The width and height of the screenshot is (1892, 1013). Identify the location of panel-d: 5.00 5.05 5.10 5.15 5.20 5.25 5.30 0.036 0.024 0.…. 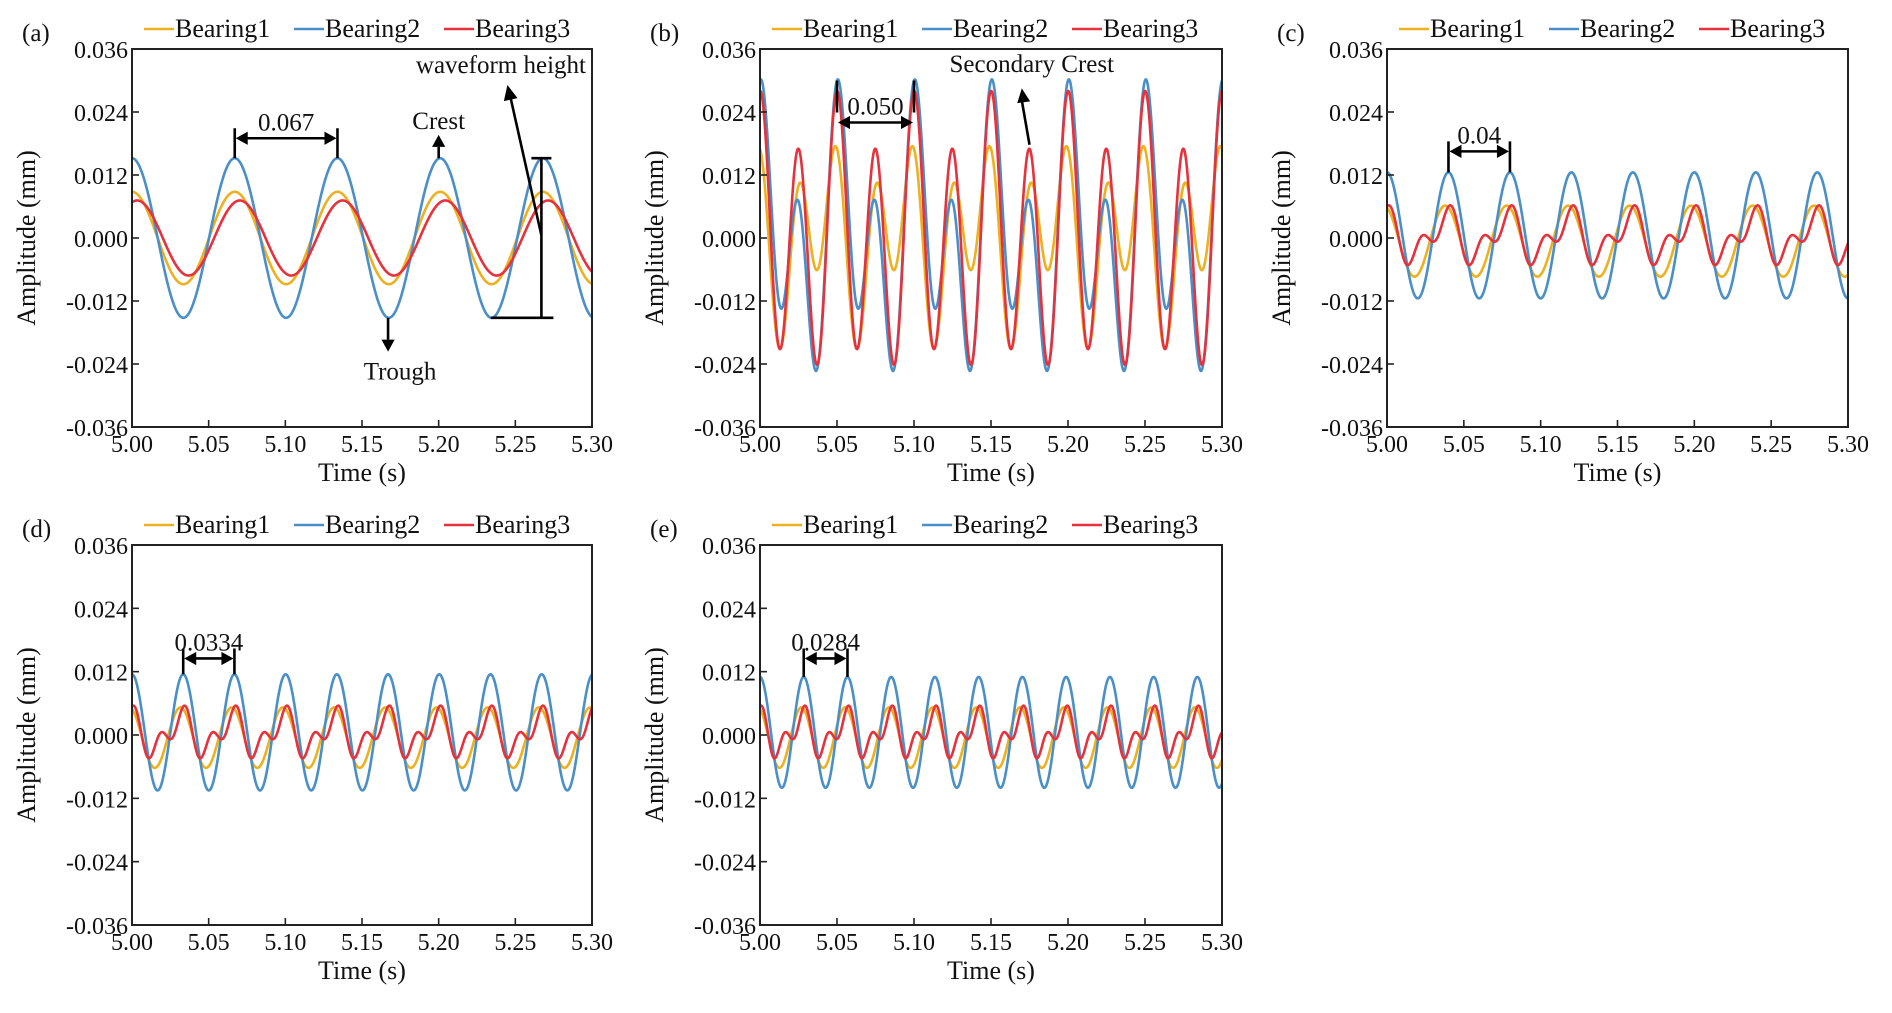
(312, 747).